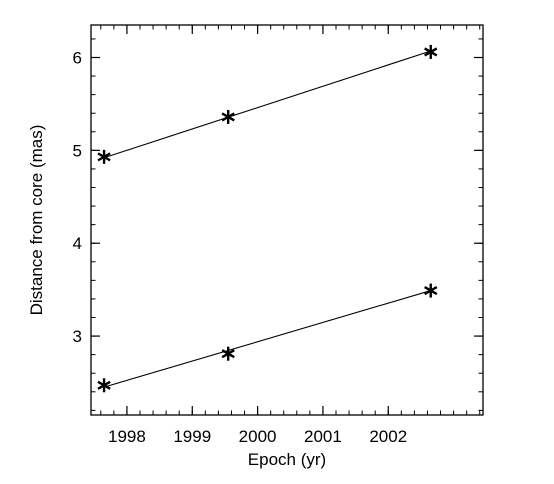  I want to click on x-tick-label: 1999, so click(192, 436).